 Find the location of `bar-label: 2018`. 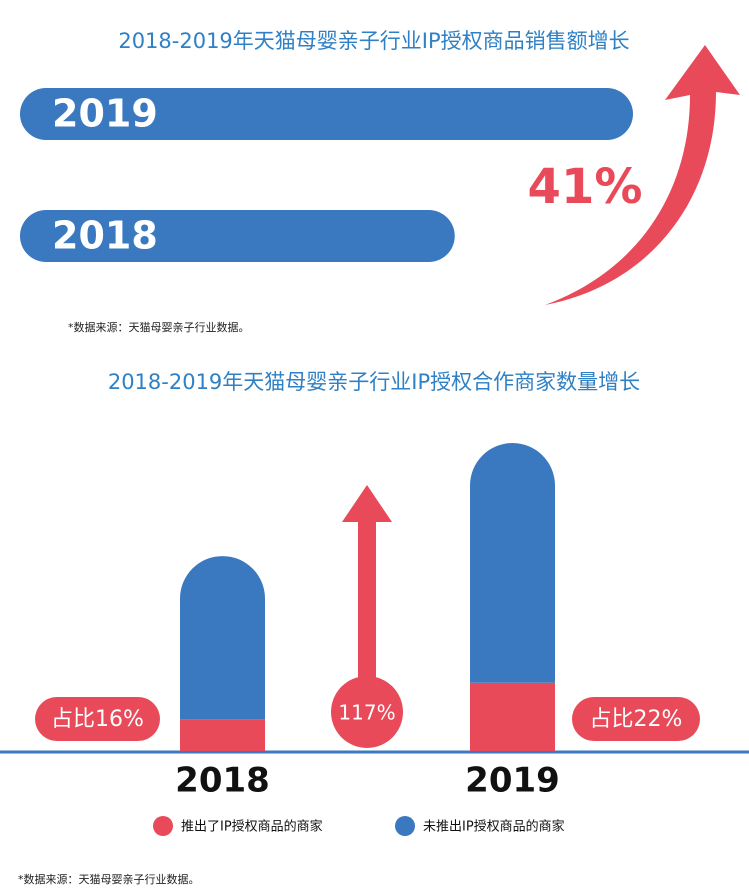

bar-label: 2018 is located at coordinates (105, 236).